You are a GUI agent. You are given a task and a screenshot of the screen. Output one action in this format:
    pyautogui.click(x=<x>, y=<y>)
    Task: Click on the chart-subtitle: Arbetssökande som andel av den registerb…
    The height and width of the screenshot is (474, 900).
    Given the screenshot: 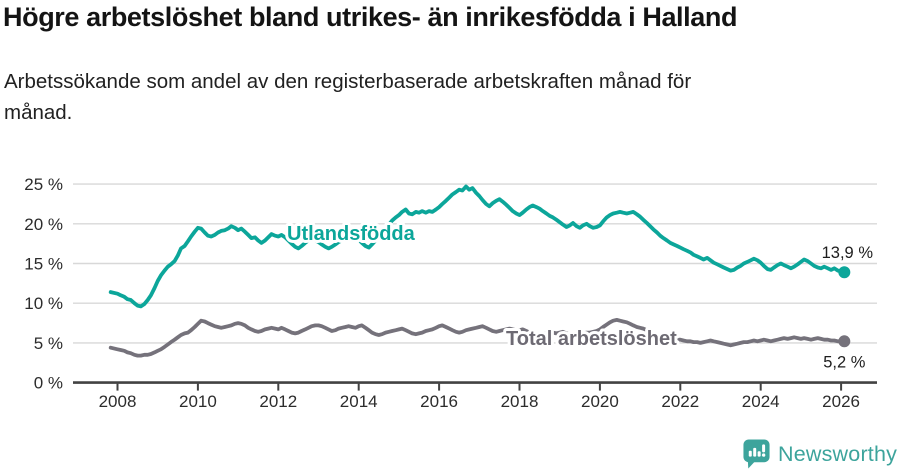 What is the action you would take?
    pyautogui.click(x=347, y=97)
    